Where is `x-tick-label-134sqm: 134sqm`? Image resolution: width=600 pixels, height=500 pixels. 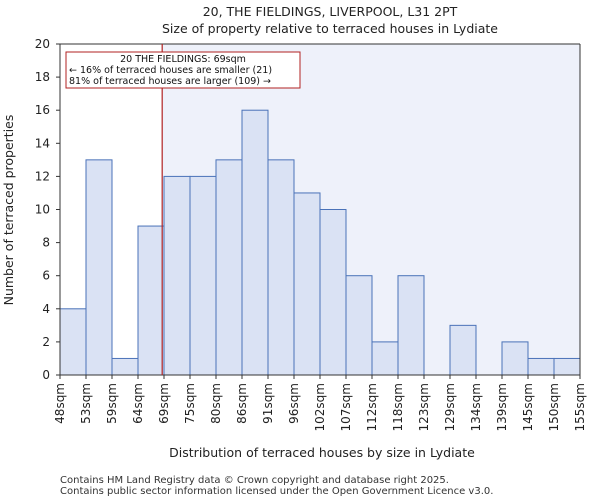 x-tick-label-134sqm: 134sqm is located at coordinates (476, 407).